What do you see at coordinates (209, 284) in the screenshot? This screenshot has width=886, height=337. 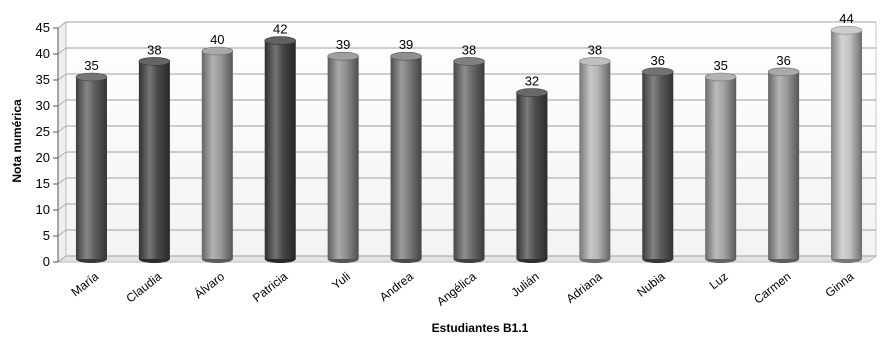 I see `x-tick-label: Álvaro` at bounding box center [209, 284].